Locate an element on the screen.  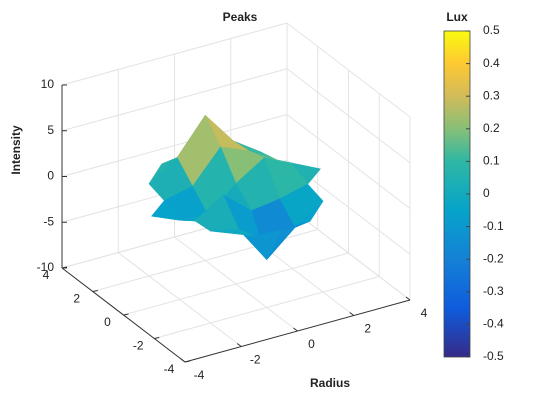
z-tick-label: 5 is located at coordinates (50, 130).